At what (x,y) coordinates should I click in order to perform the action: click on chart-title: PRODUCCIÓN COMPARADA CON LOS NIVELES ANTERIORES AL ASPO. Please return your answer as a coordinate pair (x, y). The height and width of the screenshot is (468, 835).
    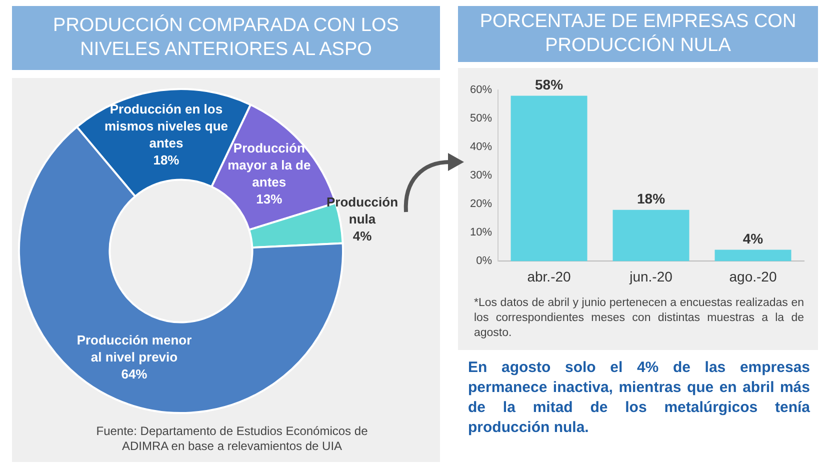
    Looking at the image, I should click on (226, 38).